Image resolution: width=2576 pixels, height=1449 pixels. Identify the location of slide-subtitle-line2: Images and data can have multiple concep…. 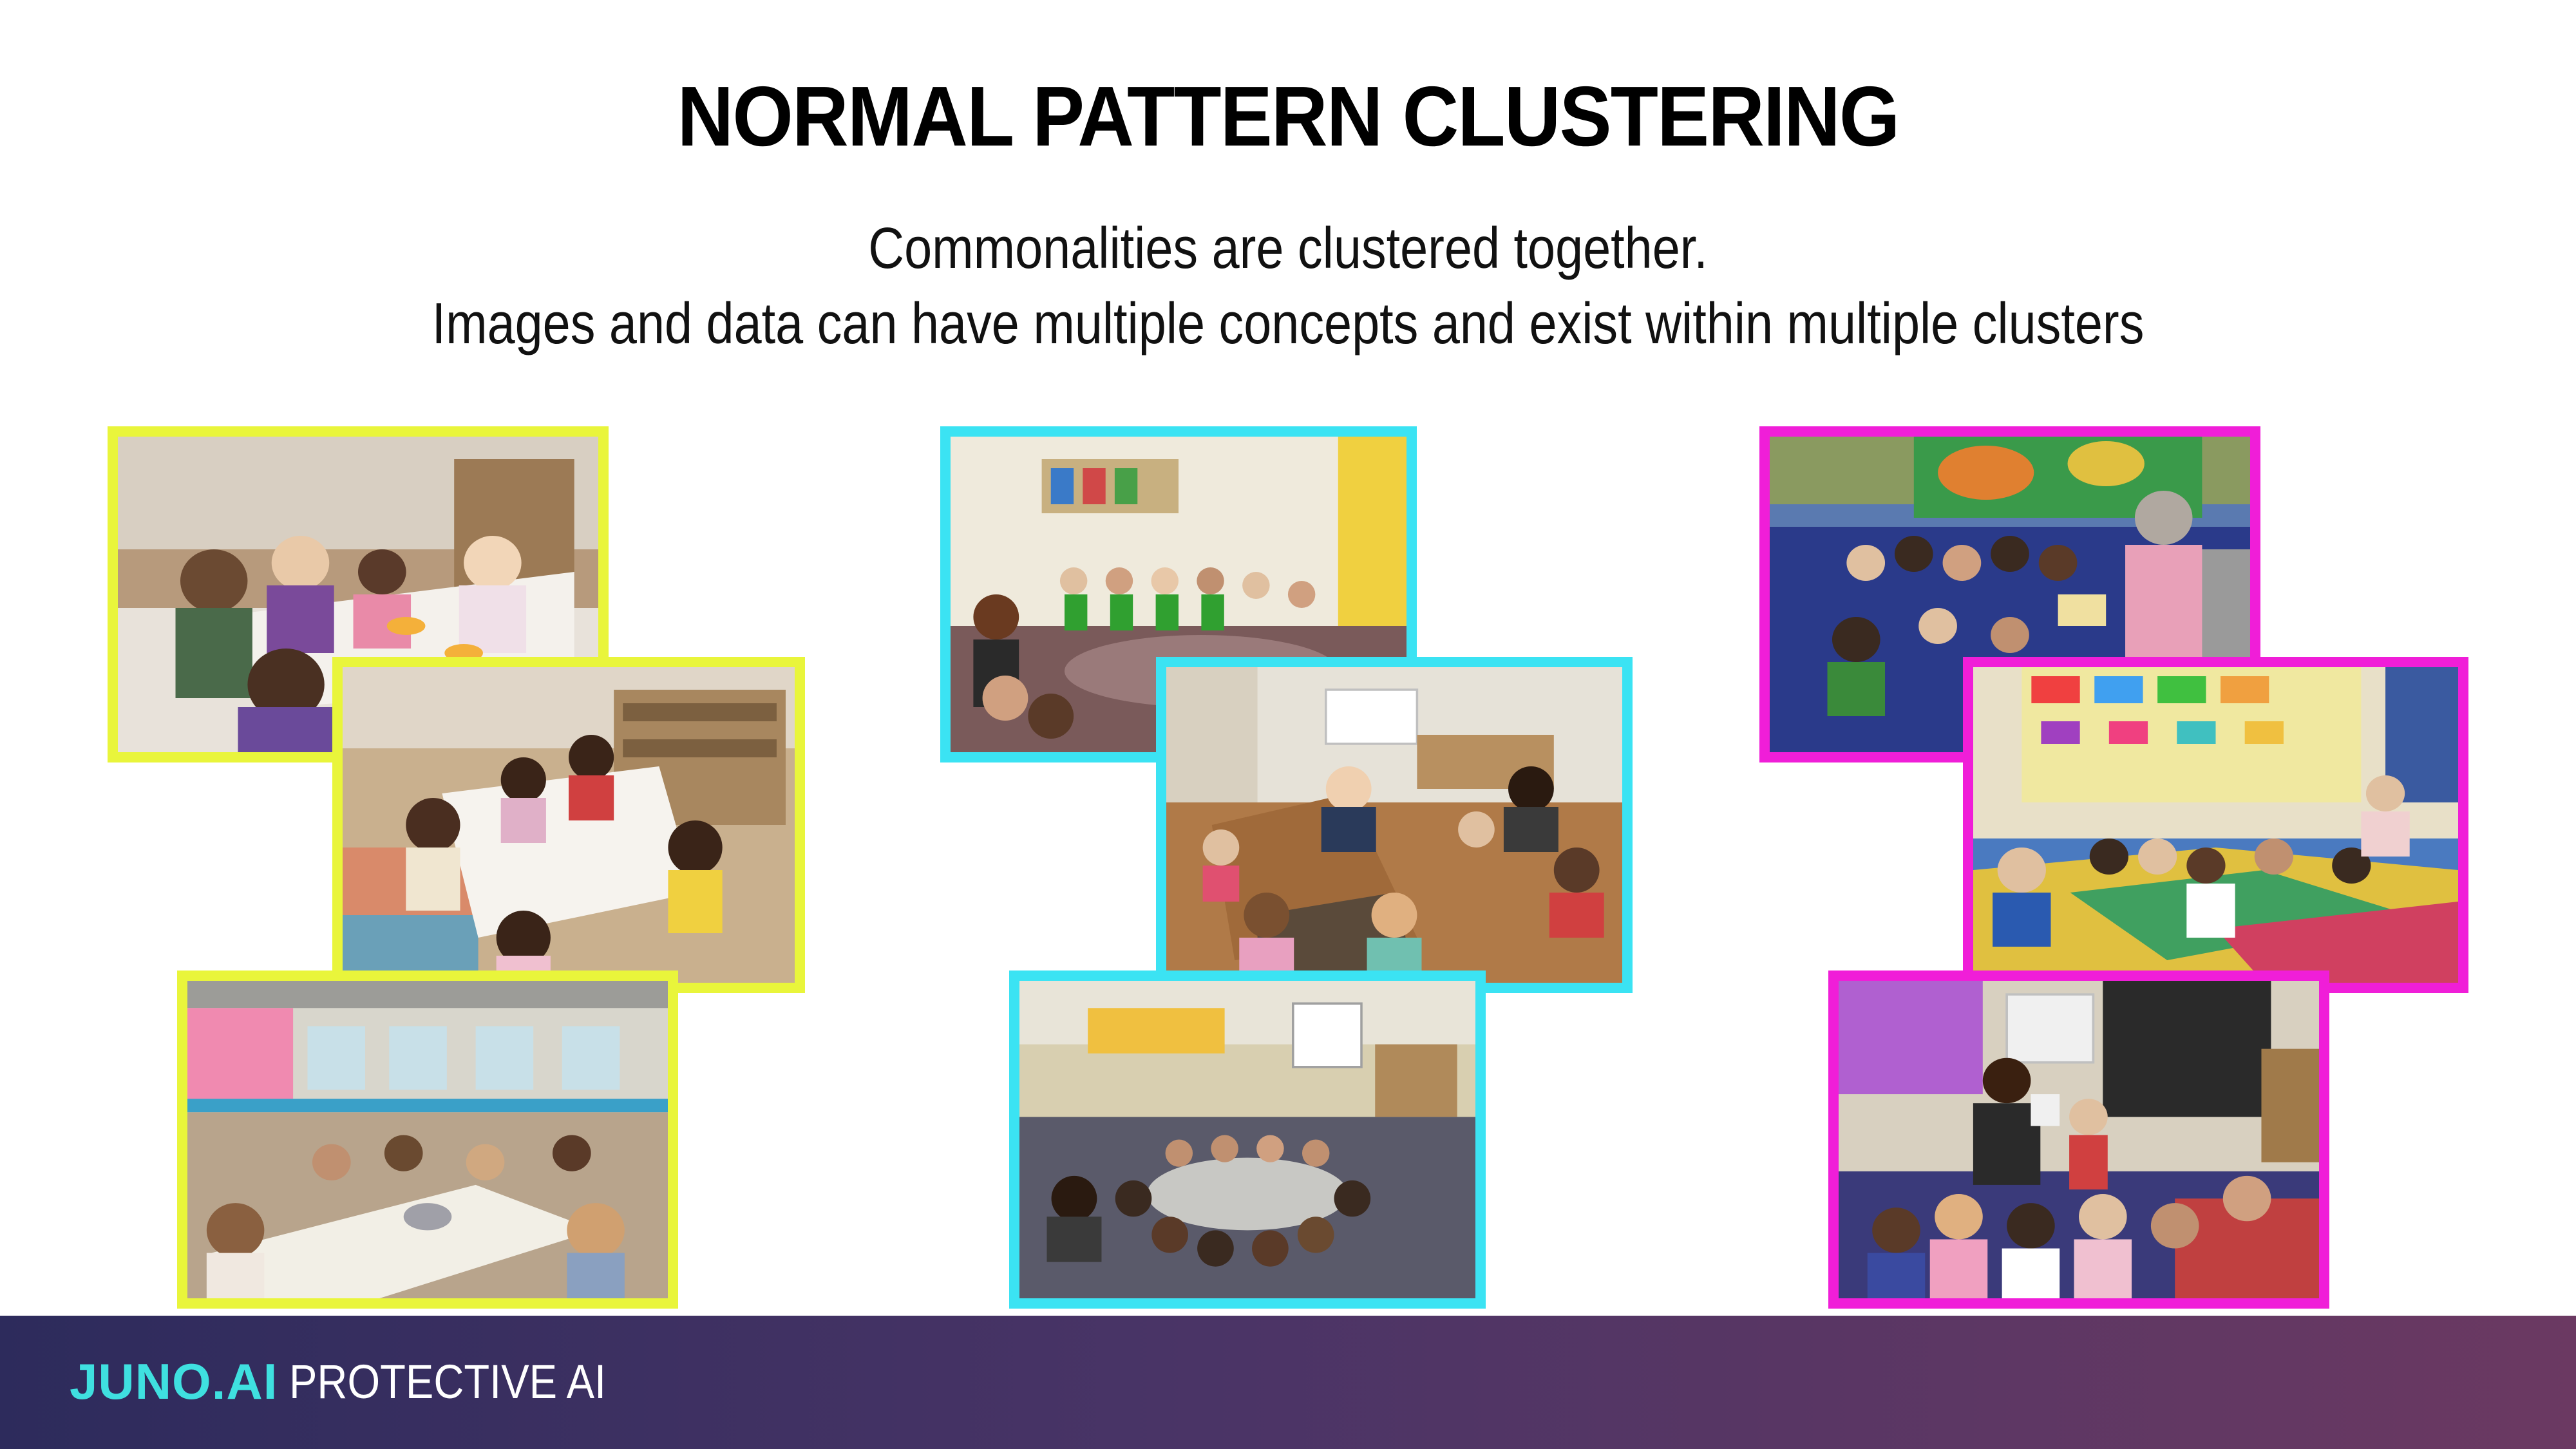
(1288, 324).